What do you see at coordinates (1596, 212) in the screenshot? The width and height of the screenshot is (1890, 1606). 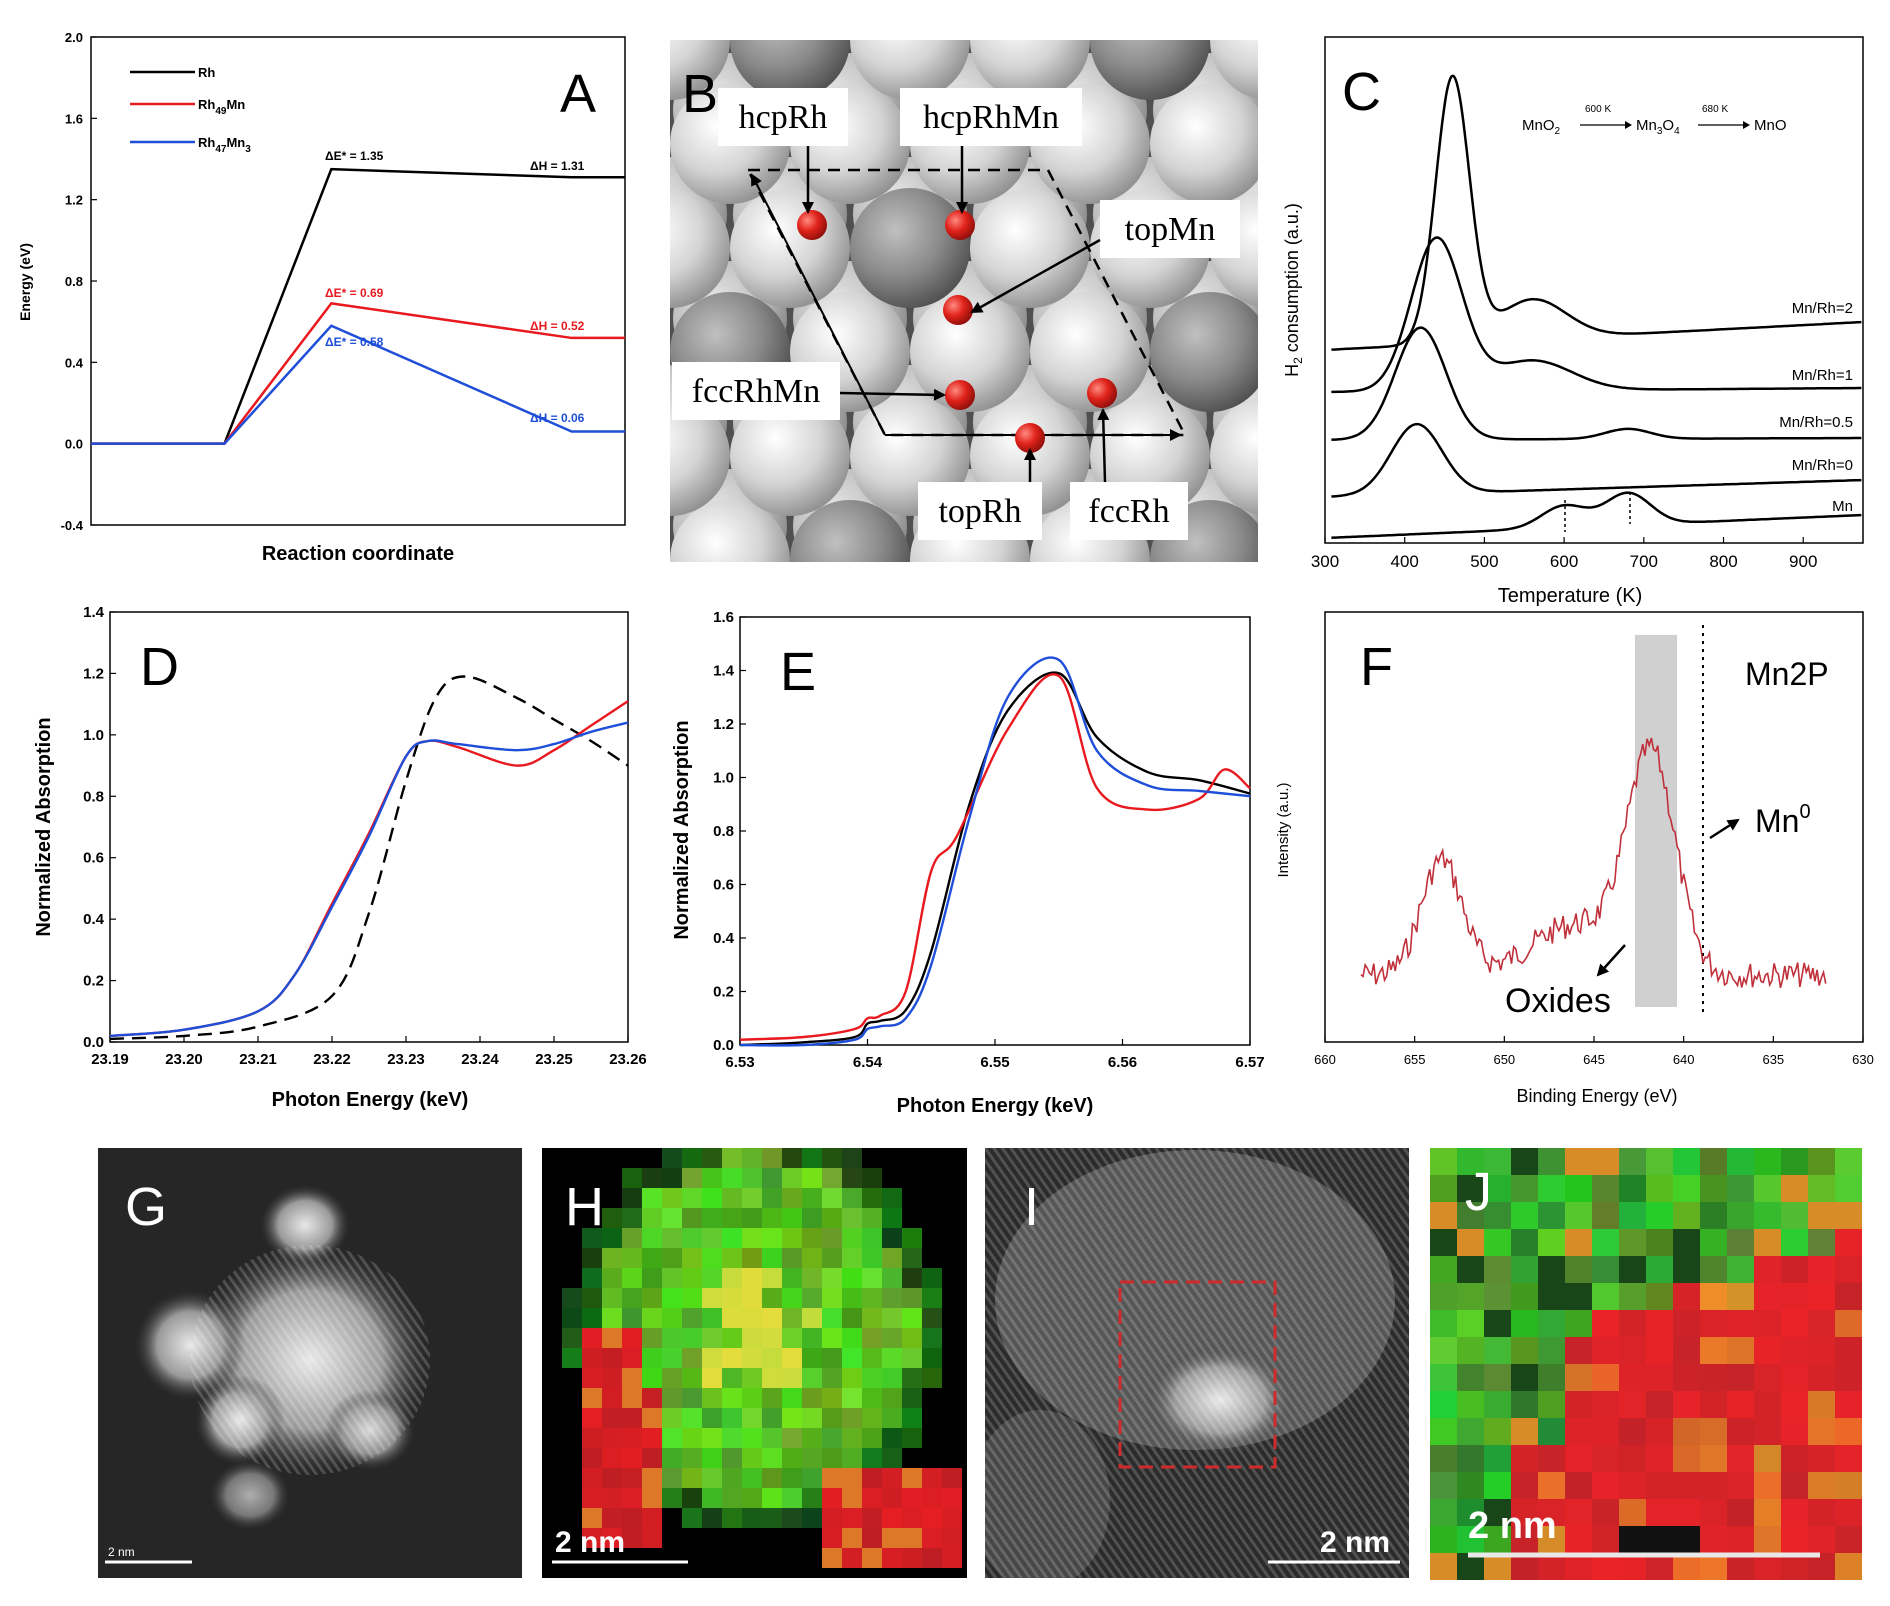 I see `tpr-curve-mnrh2` at bounding box center [1596, 212].